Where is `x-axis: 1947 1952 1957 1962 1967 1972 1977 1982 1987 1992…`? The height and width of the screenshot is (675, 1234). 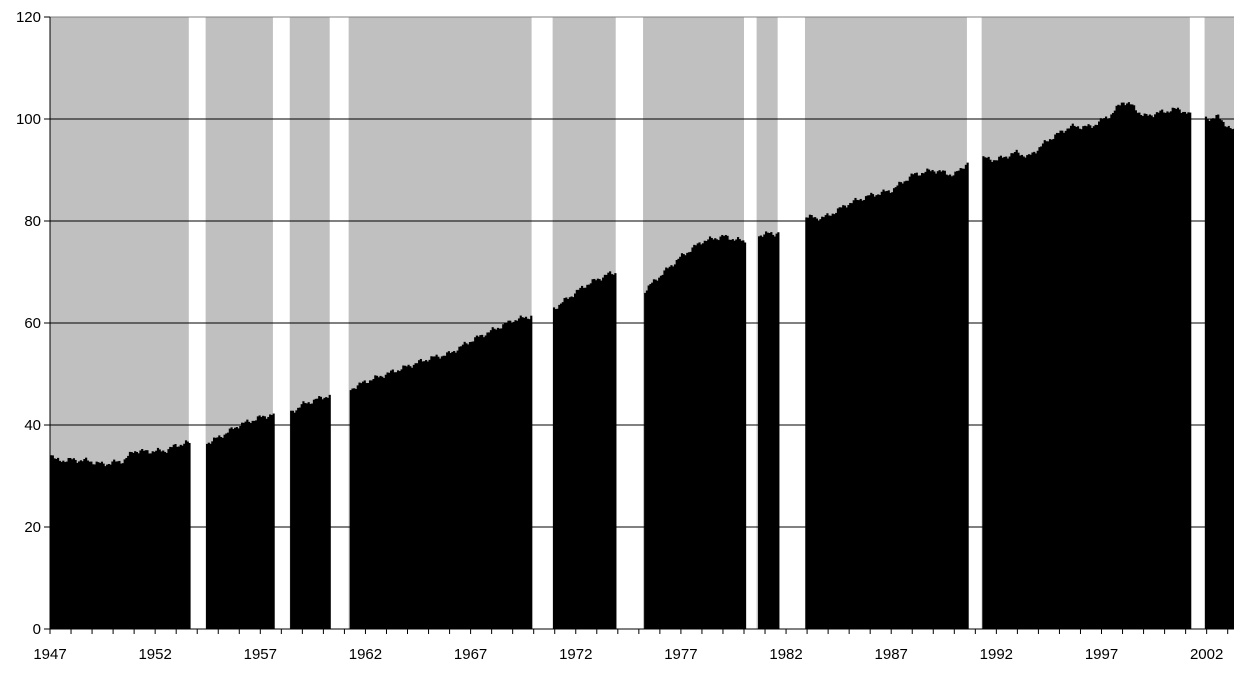 x-axis: 1947 1952 1957 1962 1967 1972 1977 1982 1987 1992… is located at coordinates (633, 645).